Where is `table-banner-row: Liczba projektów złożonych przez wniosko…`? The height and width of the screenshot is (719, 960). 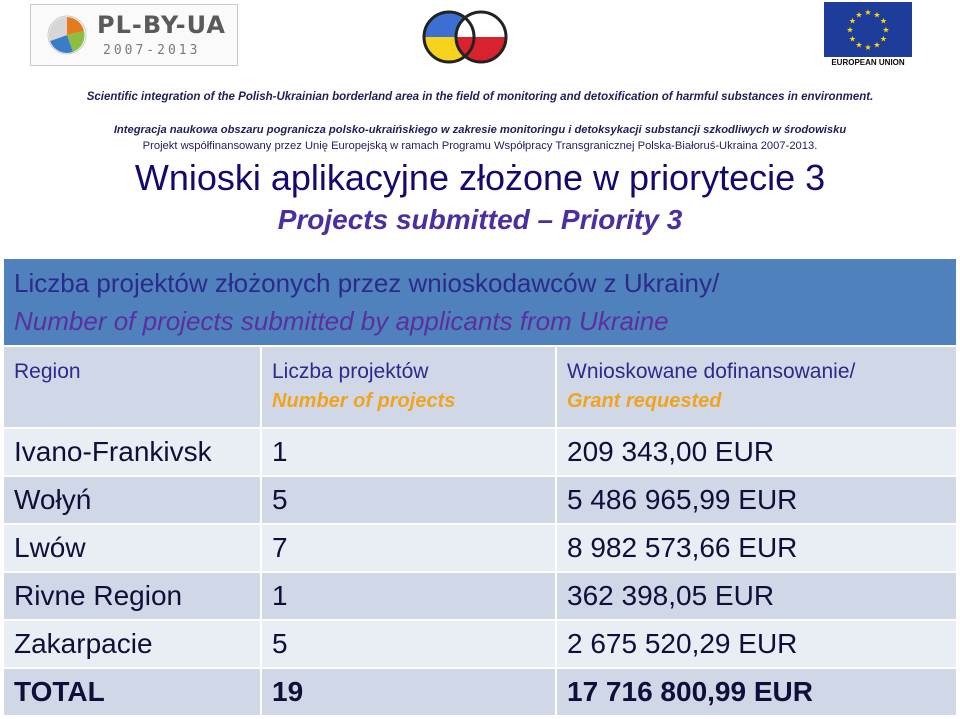 table-banner-row: Liczba projektów złożonych przez wniosko… is located at coordinates (480, 301).